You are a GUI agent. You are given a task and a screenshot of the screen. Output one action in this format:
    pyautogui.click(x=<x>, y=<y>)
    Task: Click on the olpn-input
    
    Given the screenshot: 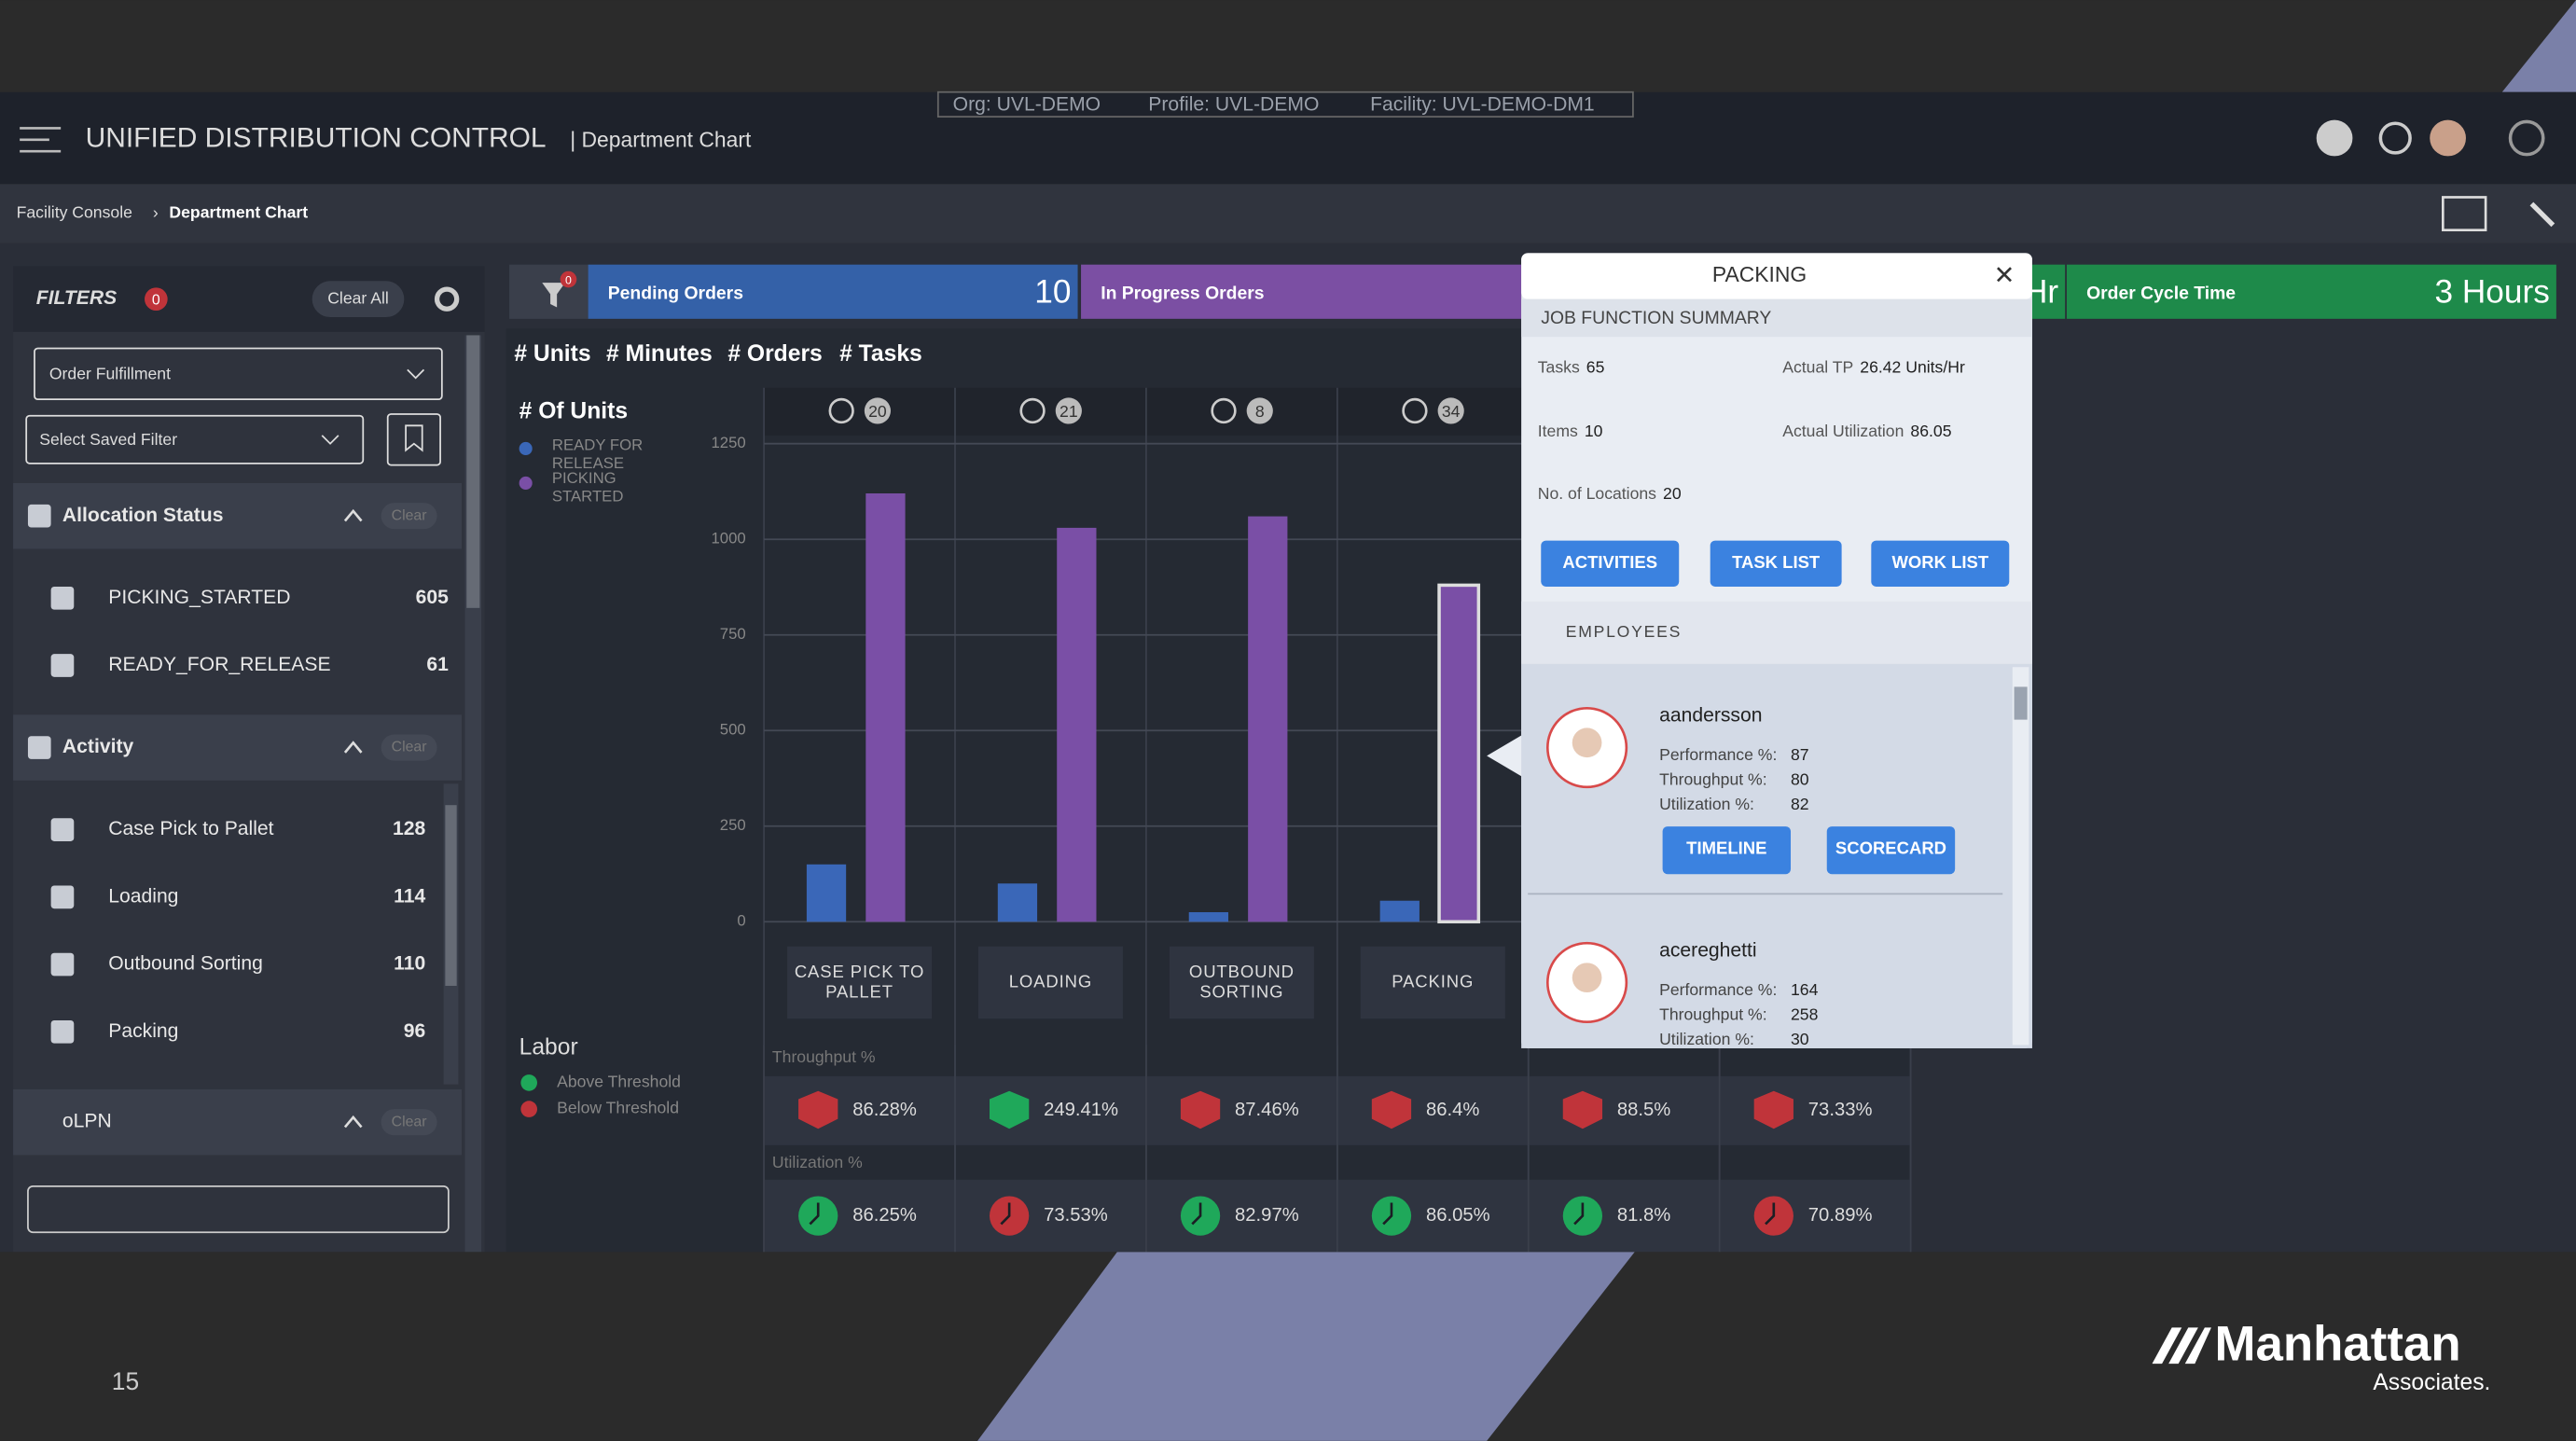 What is the action you would take?
    pyautogui.click(x=238, y=1209)
    